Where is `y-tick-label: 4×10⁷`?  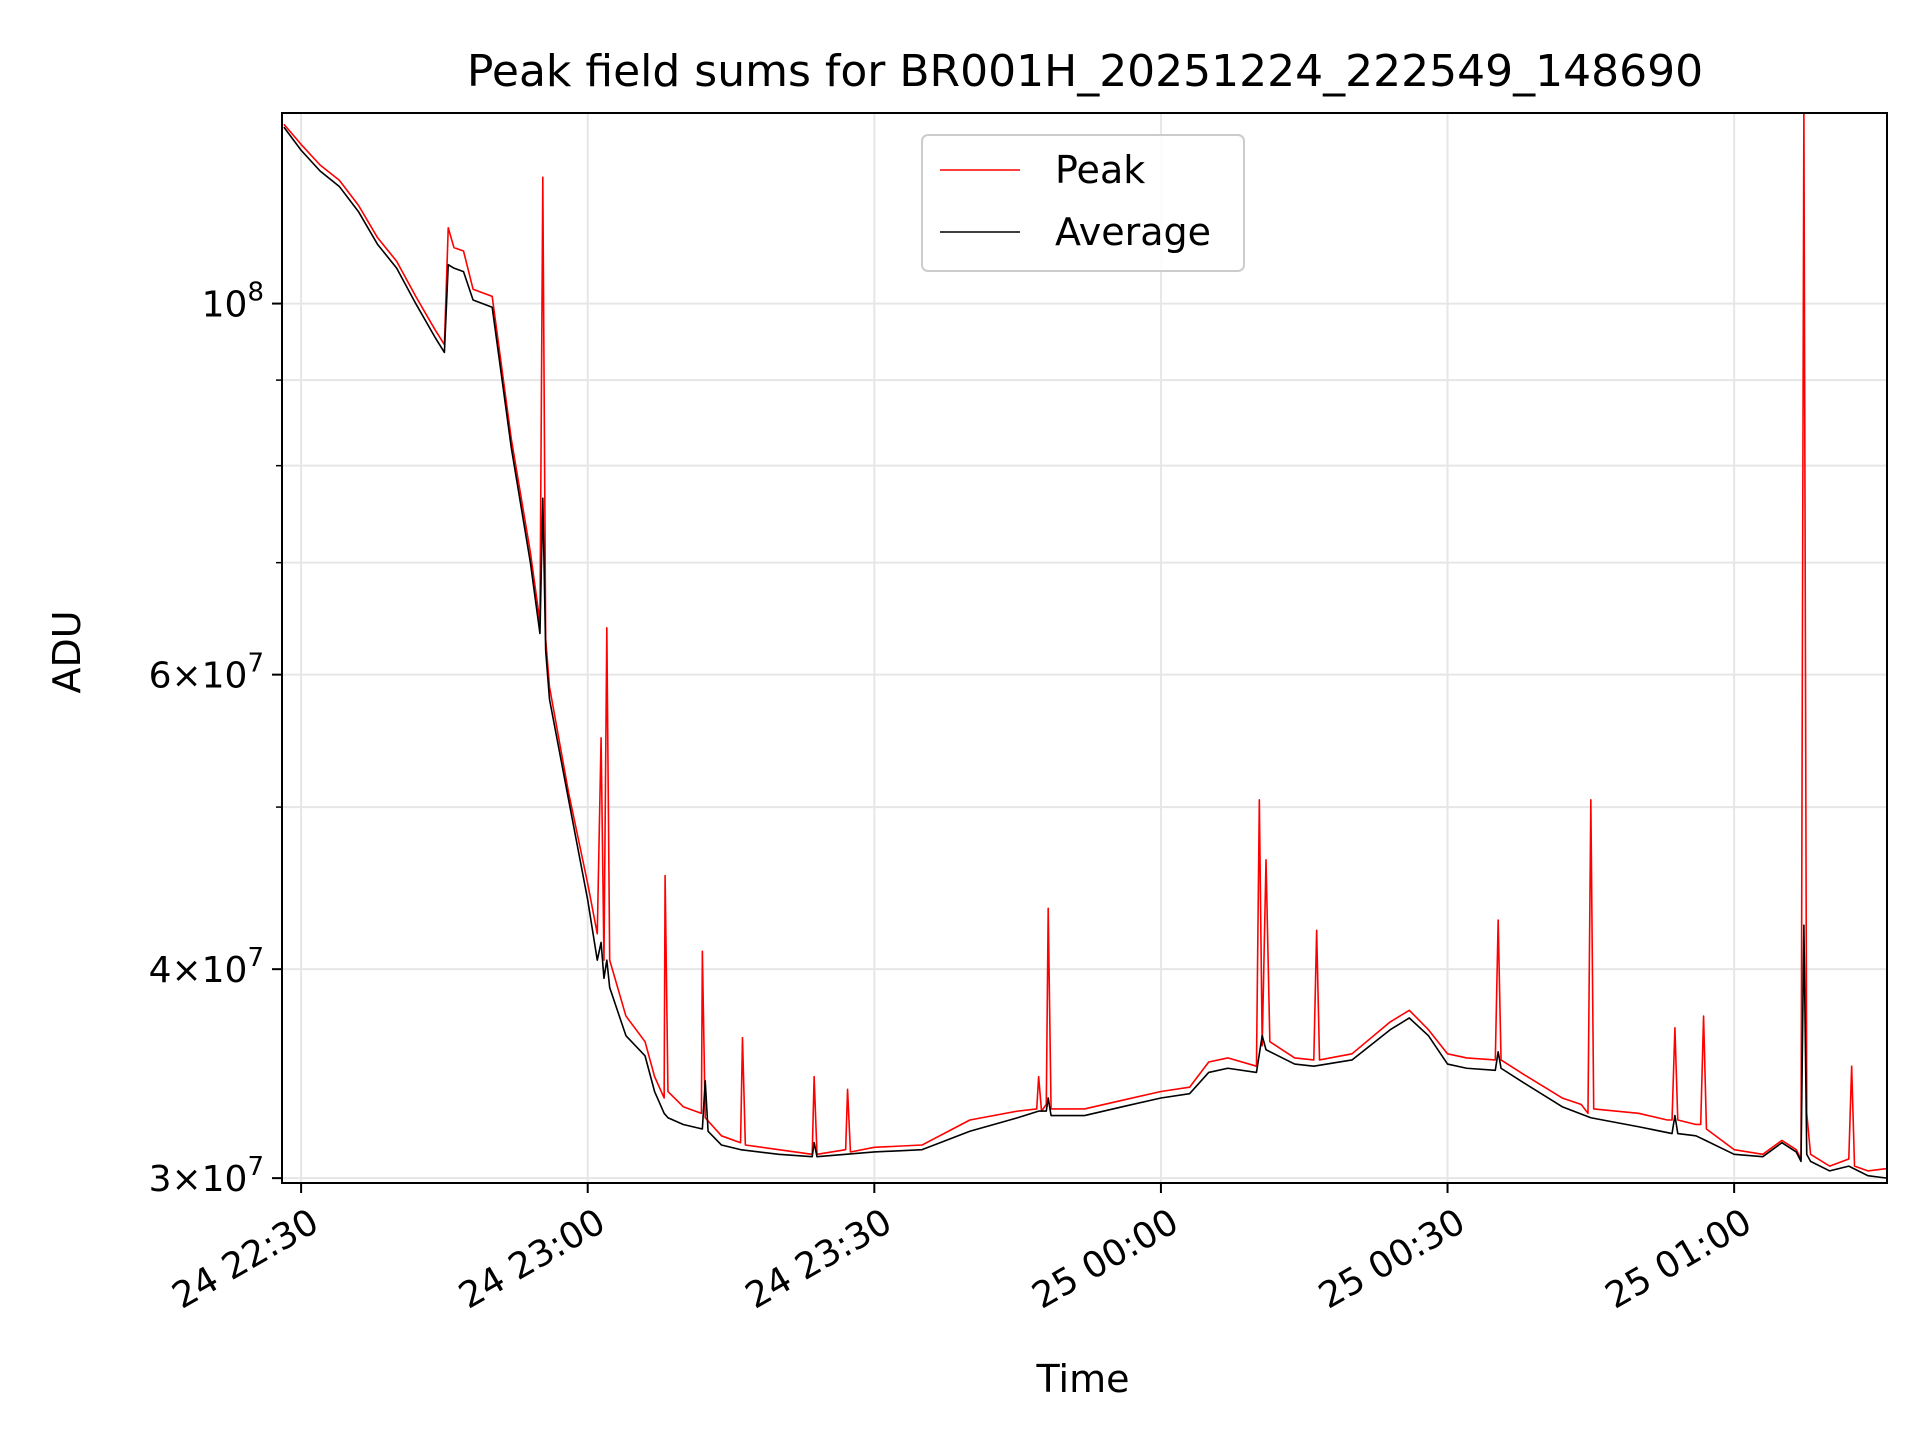 y-tick-label: 4×10⁷ is located at coordinates (206, 967).